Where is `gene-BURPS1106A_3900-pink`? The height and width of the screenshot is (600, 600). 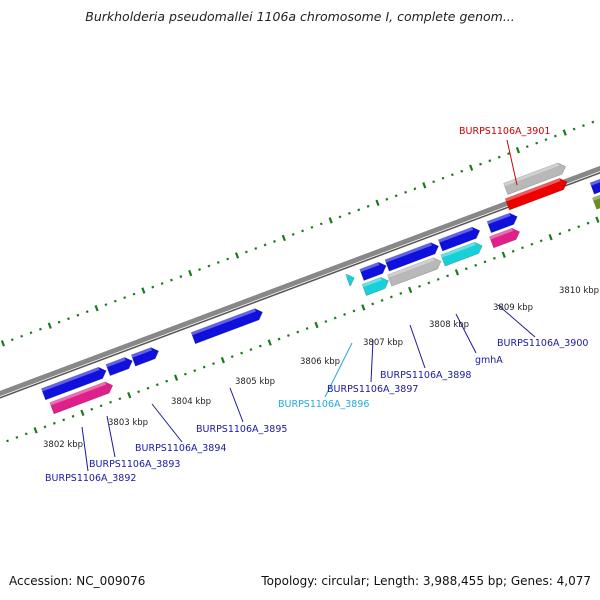
gene-BURPS1106A_3900-pink is located at coordinates (505, 237).